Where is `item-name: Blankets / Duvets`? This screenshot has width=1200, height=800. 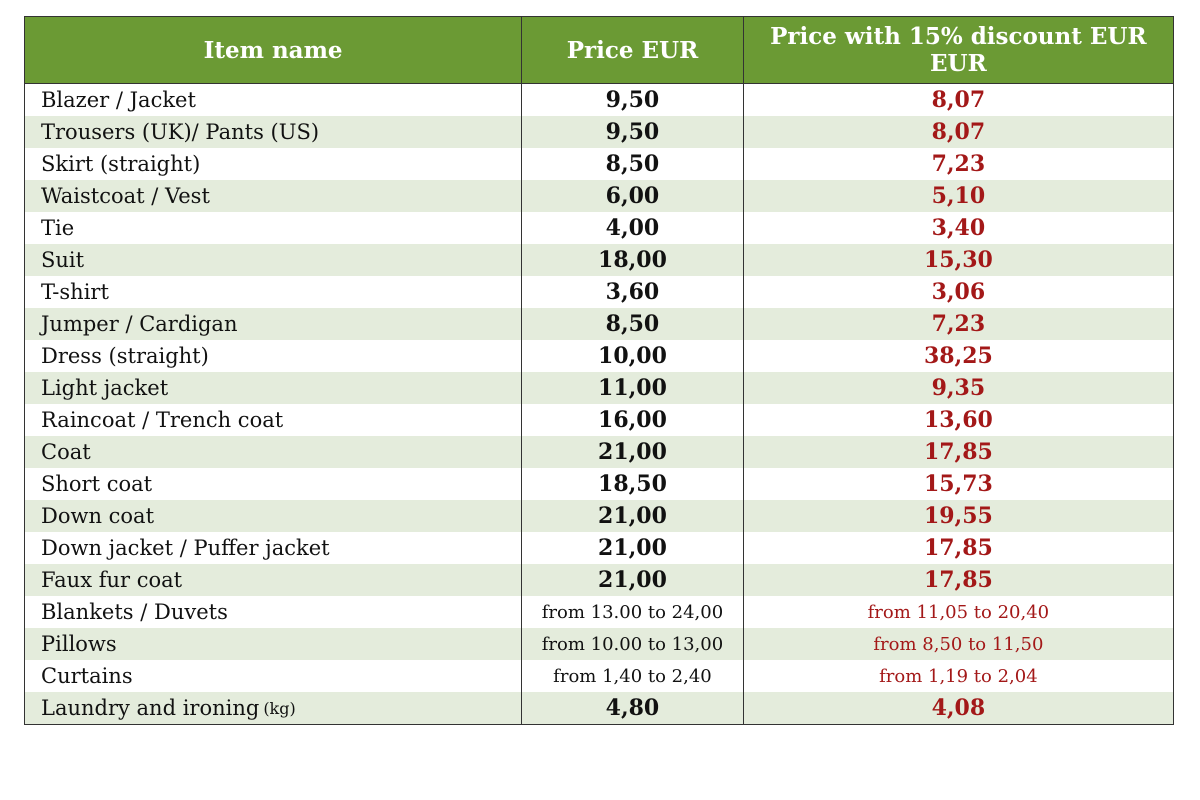 item-name: Blankets / Duvets is located at coordinates (134, 612).